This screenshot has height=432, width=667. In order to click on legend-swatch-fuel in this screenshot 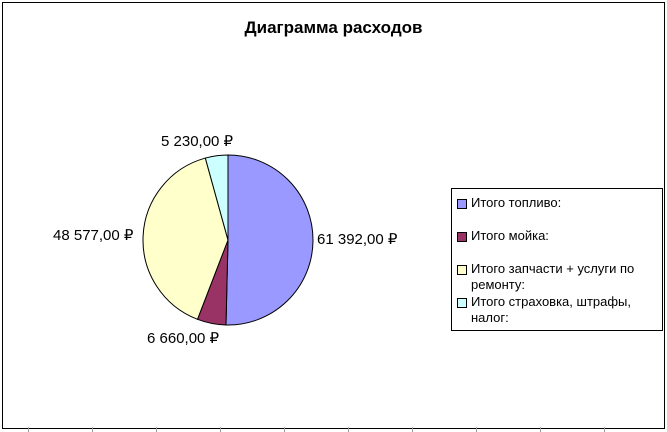, I will do `click(462, 204)`.